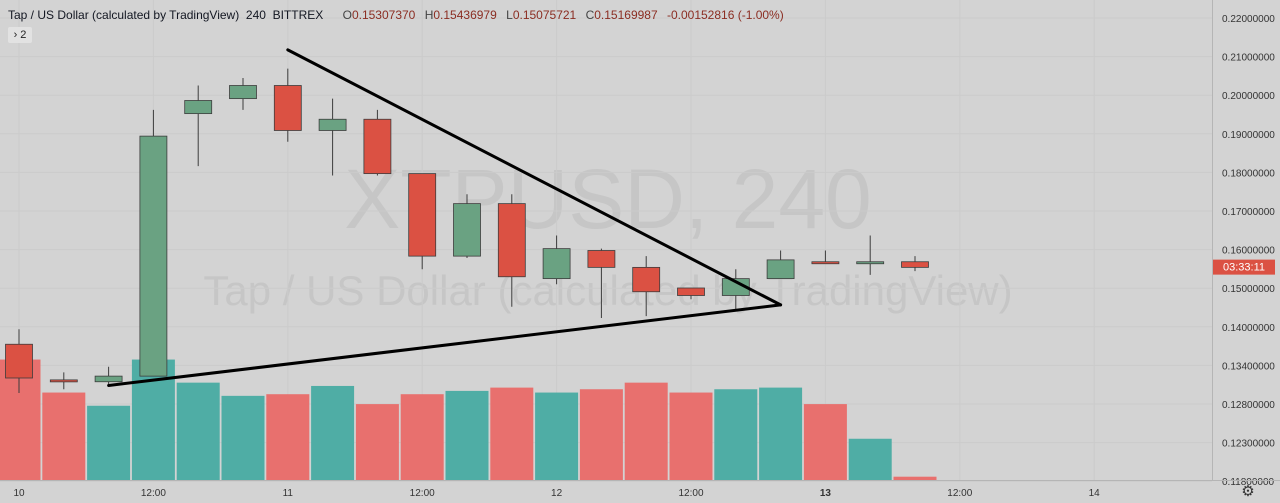 The image size is (1280, 503). I want to click on y-tick-label: 0.22000000, so click(1248, 19).